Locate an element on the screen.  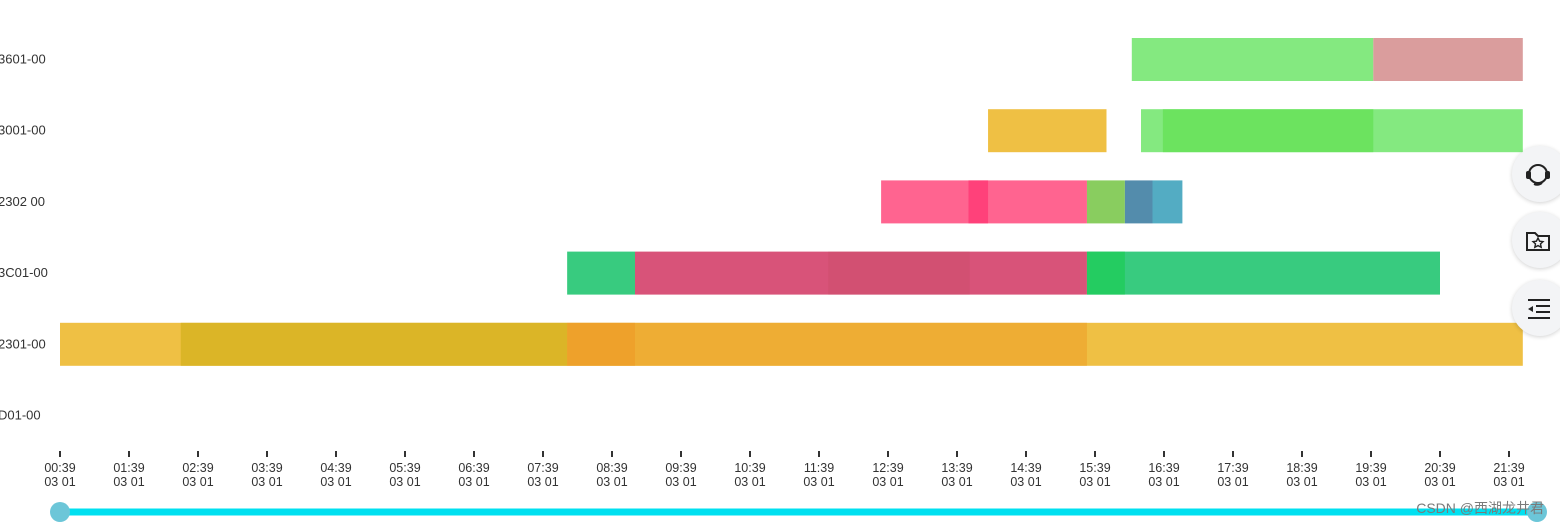
outline-button is located at coordinates (1536, 308).